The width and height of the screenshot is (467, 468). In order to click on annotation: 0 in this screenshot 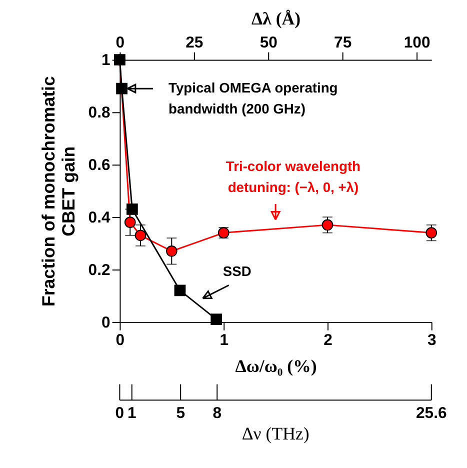, I will do `click(119, 413)`.